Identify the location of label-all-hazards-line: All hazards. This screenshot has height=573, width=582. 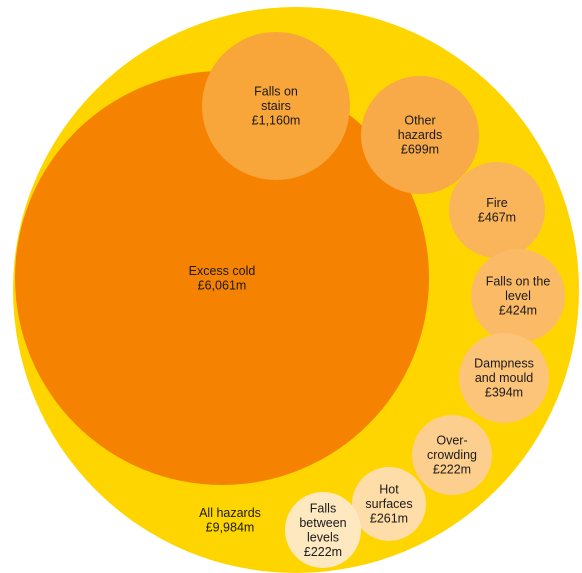
(230, 513).